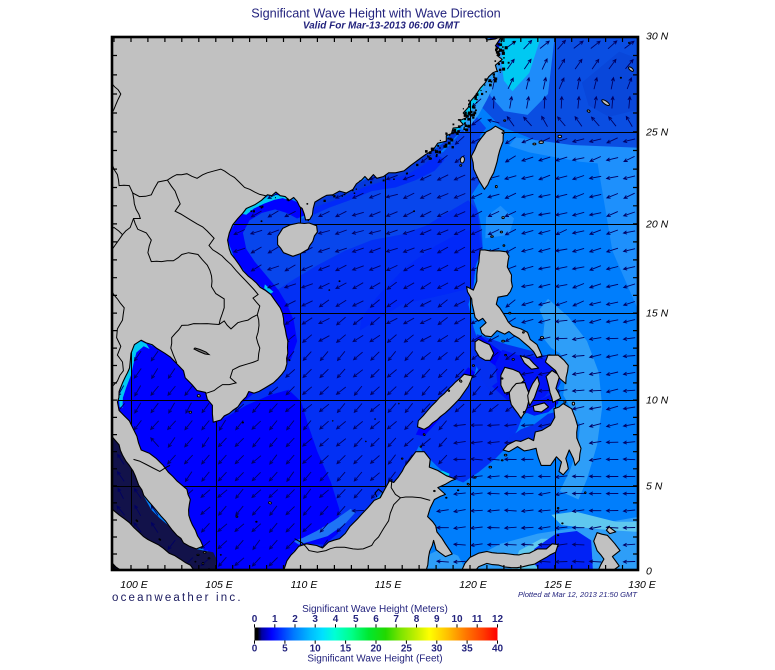 This screenshot has width=775, height=670. I want to click on svg-text: 5 N, so click(654, 486).